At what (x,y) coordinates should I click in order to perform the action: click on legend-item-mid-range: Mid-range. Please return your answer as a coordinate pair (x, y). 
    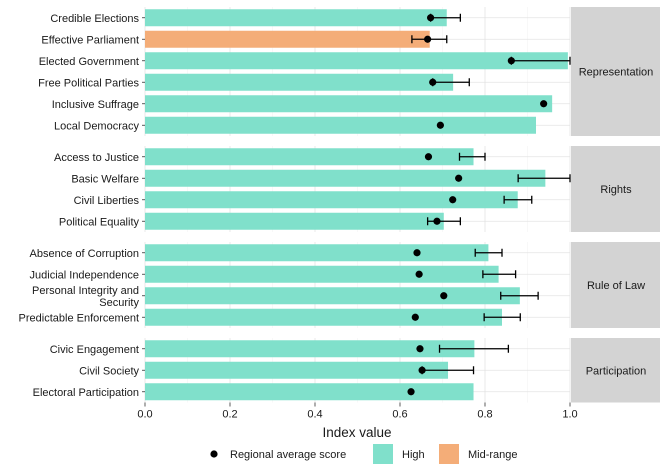
    Looking at the image, I should click on (478, 454).